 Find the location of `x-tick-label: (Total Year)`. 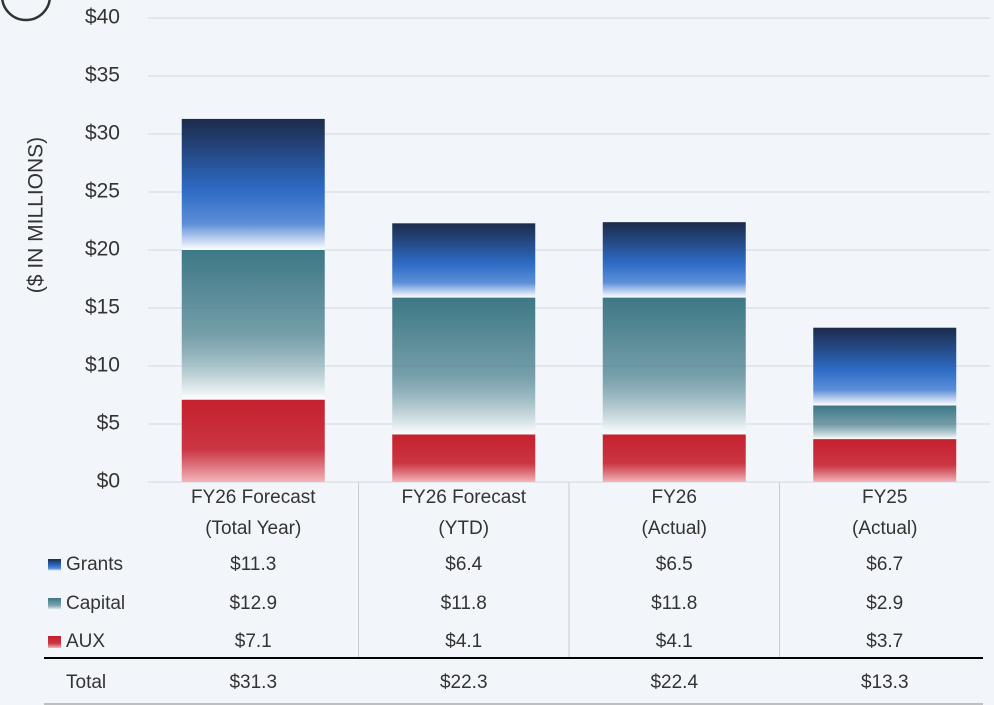

x-tick-label: (Total Year) is located at coordinates (253, 528).